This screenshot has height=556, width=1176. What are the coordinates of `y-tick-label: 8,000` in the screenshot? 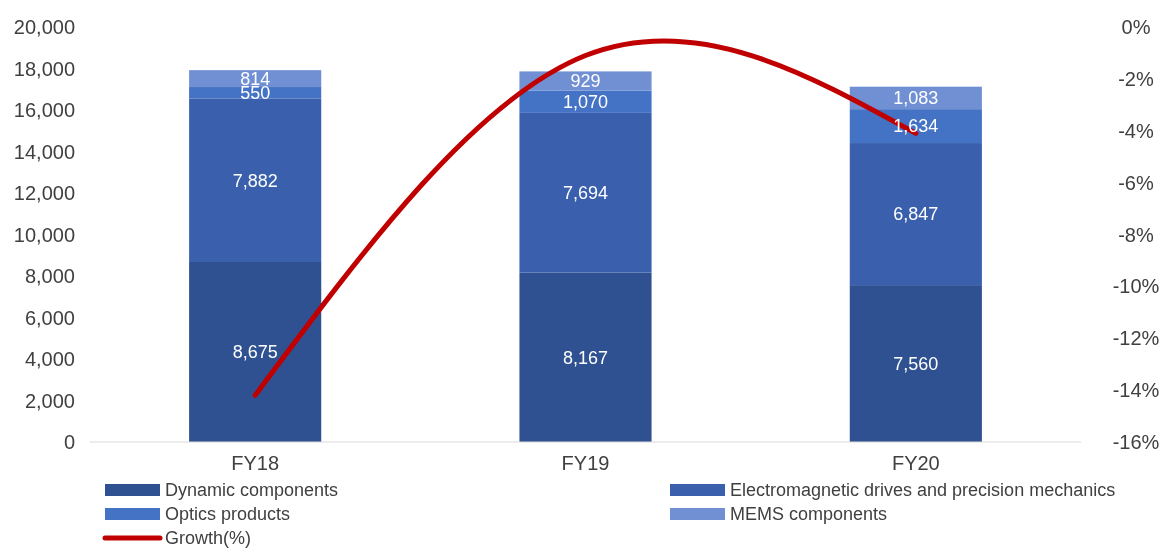 It's located at (49, 276).